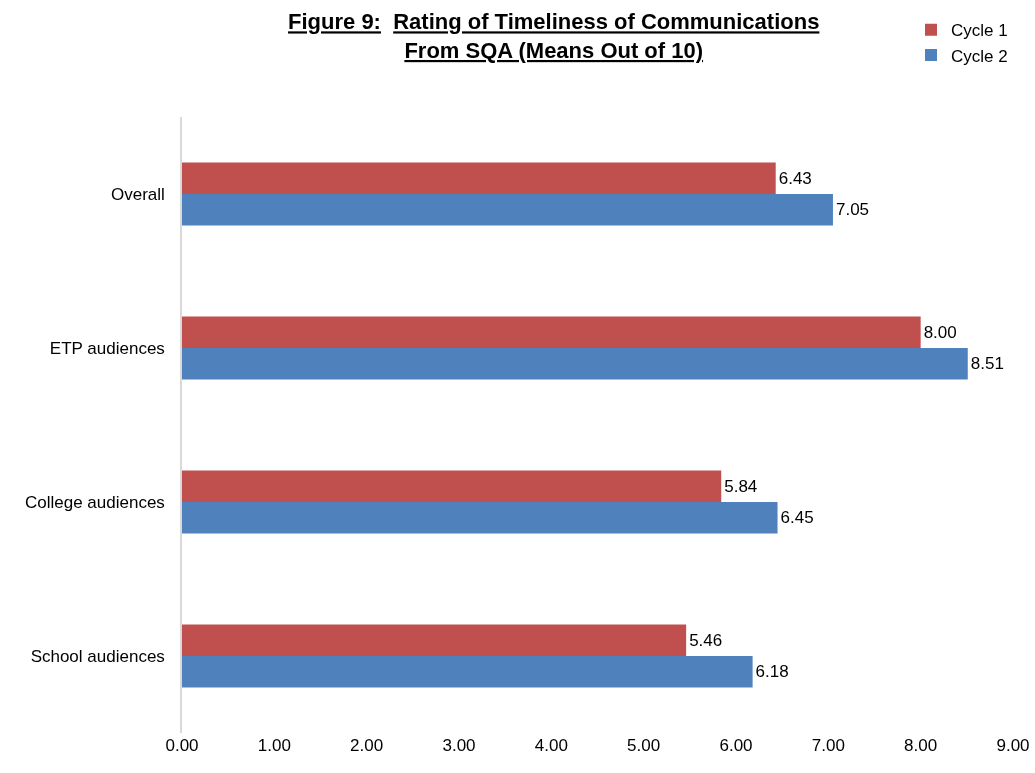  What do you see at coordinates (772, 672) in the screenshot?
I see `data-label: 6.18` at bounding box center [772, 672].